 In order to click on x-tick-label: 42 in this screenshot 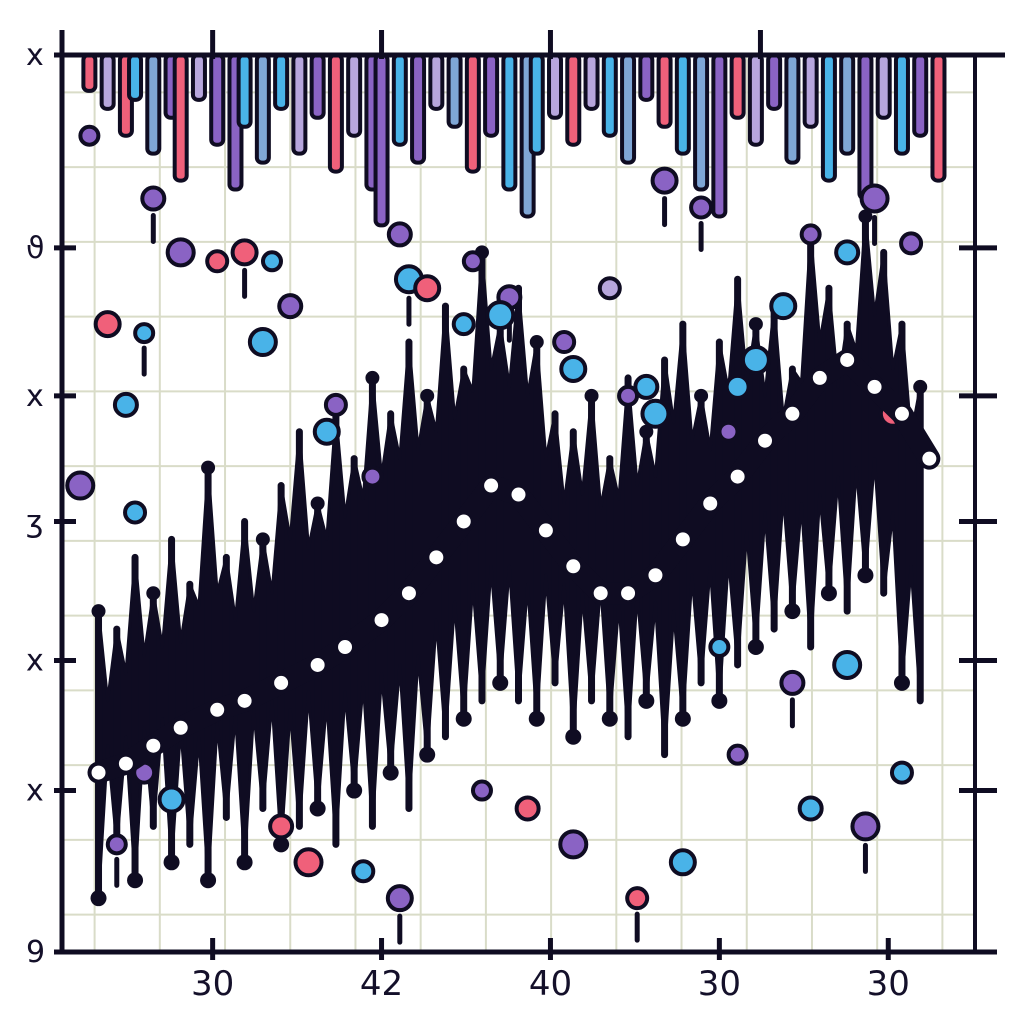, I will do `click(381, 984)`.